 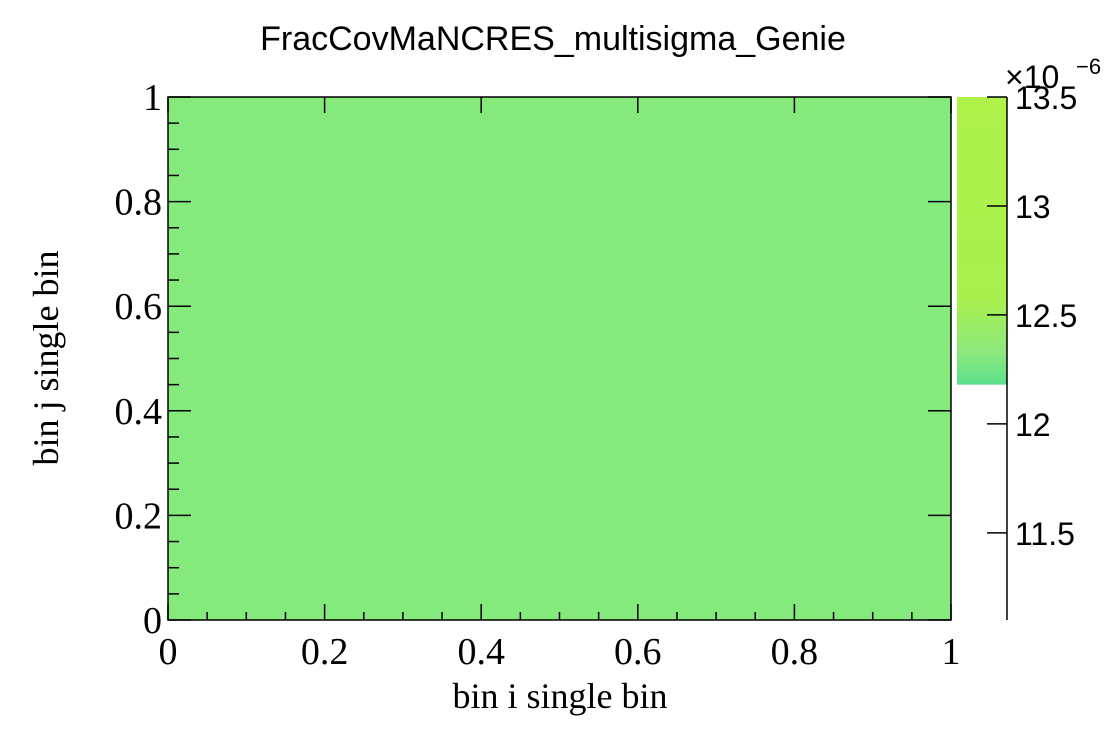 What do you see at coordinates (152, 621) in the screenshot?
I see `y-tick-label: 0` at bounding box center [152, 621].